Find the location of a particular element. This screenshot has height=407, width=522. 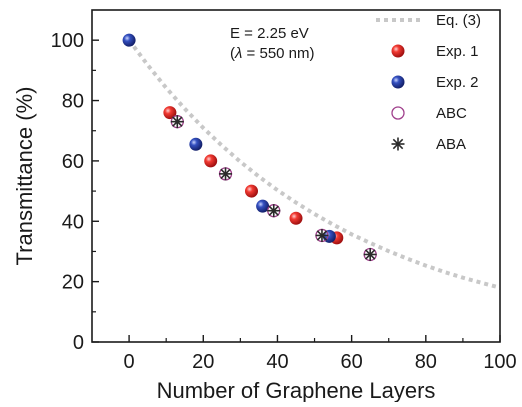

legend-label: Exp. 2 is located at coordinates (457, 82).